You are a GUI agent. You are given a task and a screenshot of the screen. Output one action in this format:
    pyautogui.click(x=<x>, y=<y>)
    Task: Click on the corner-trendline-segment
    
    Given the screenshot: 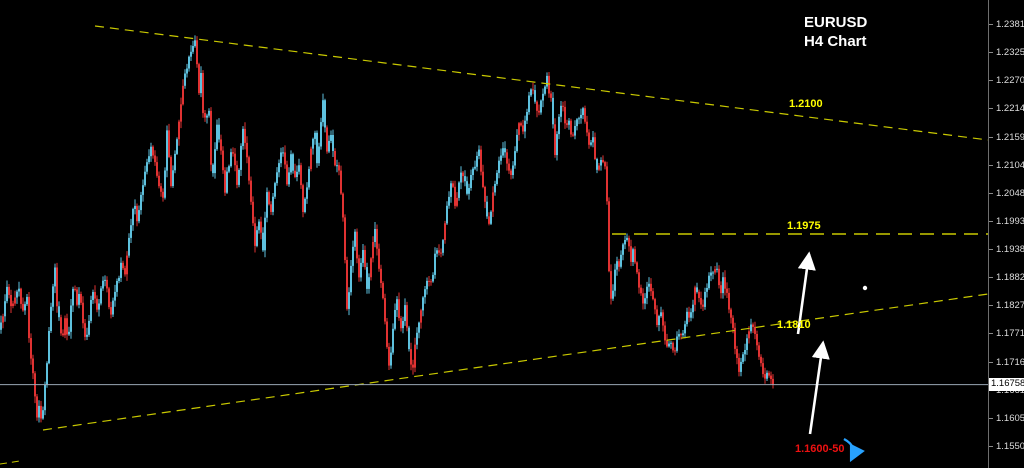 What is the action you would take?
    pyautogui.click(x=10, y=462)
    